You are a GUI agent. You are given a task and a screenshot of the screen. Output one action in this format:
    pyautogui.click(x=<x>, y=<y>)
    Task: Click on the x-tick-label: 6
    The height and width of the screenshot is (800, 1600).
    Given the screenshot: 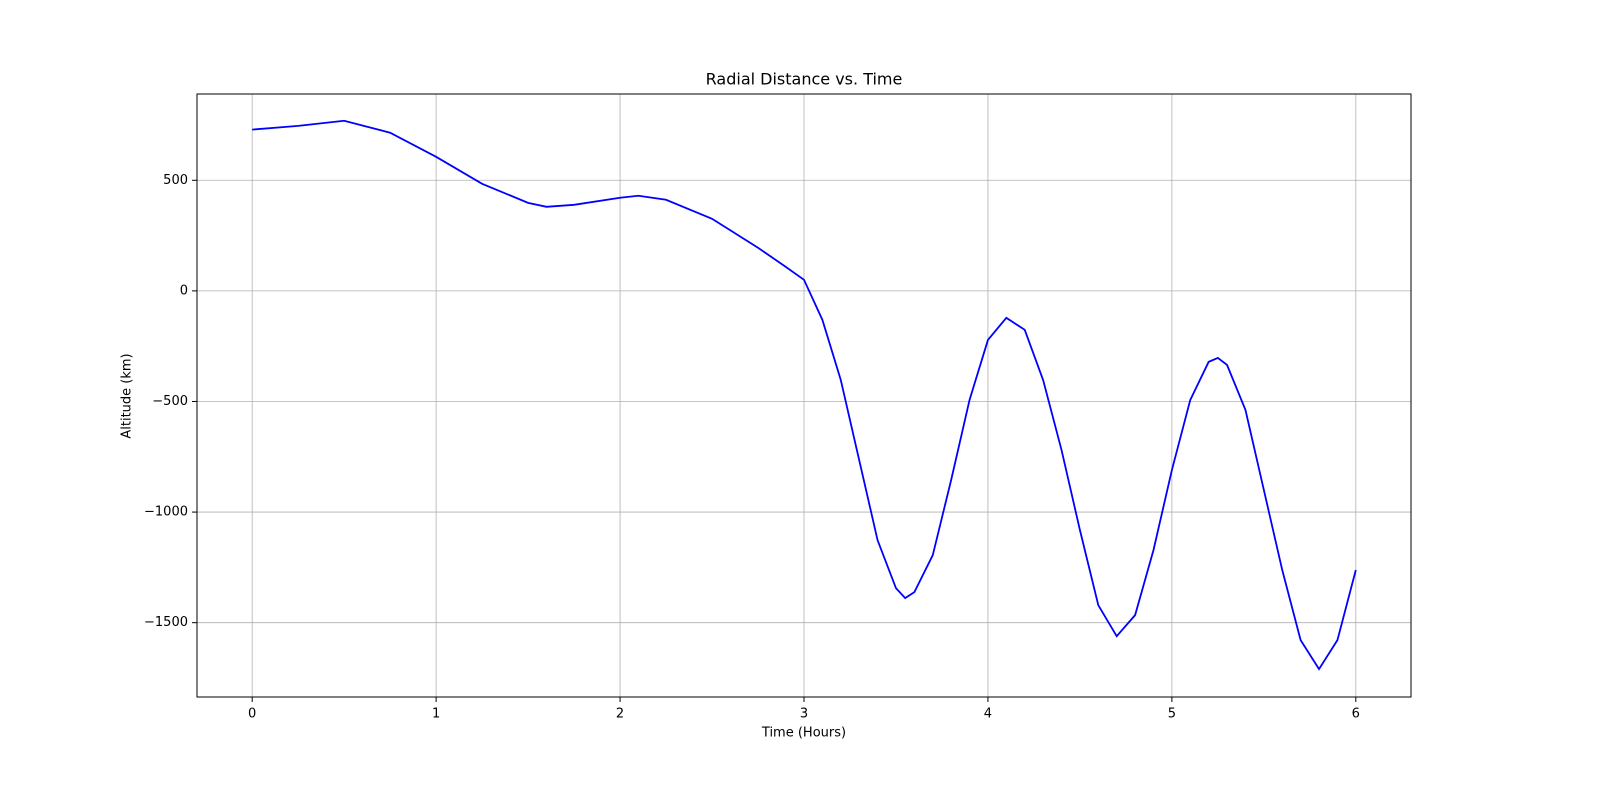 What is the action you would take?
    pyautogui.click(x=1356, y=714)
    